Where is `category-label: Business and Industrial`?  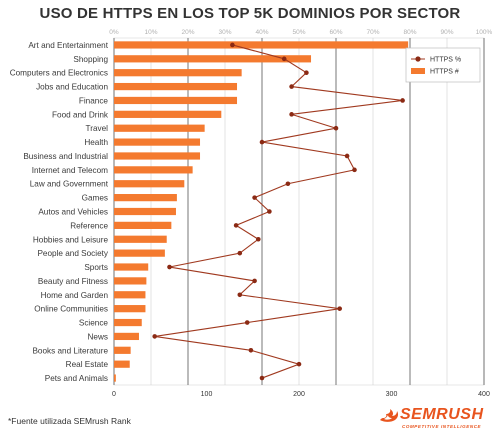
category-label: Business and Industrial is located at coordinates (65, 156).